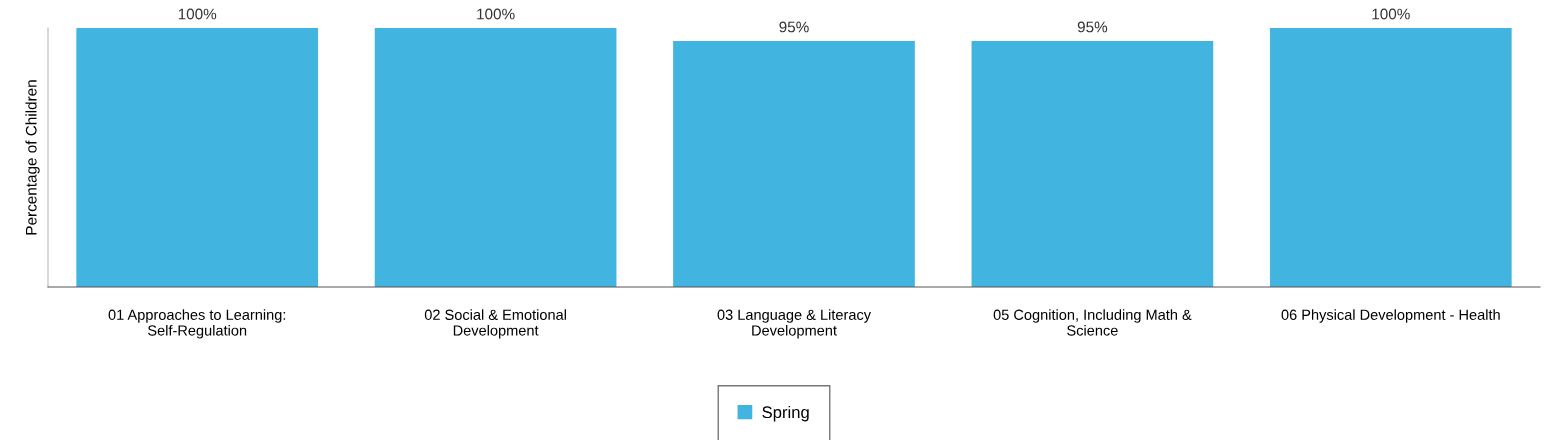 The width and height of the screenshot is (1548, 440). I want to click on x-tick-label: 01 Approaches to Learning: Self-Regulation, so click(197, 324).